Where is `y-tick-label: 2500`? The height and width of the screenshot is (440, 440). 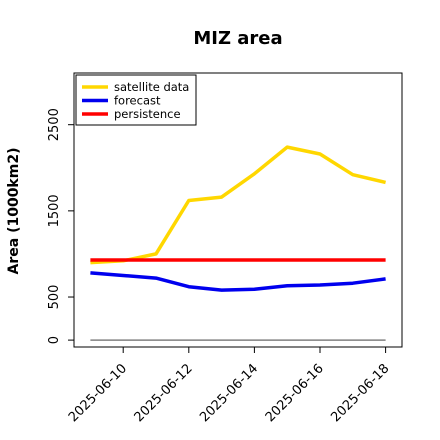
y-tick-label: 2500 is located at coordinates (54, 124).